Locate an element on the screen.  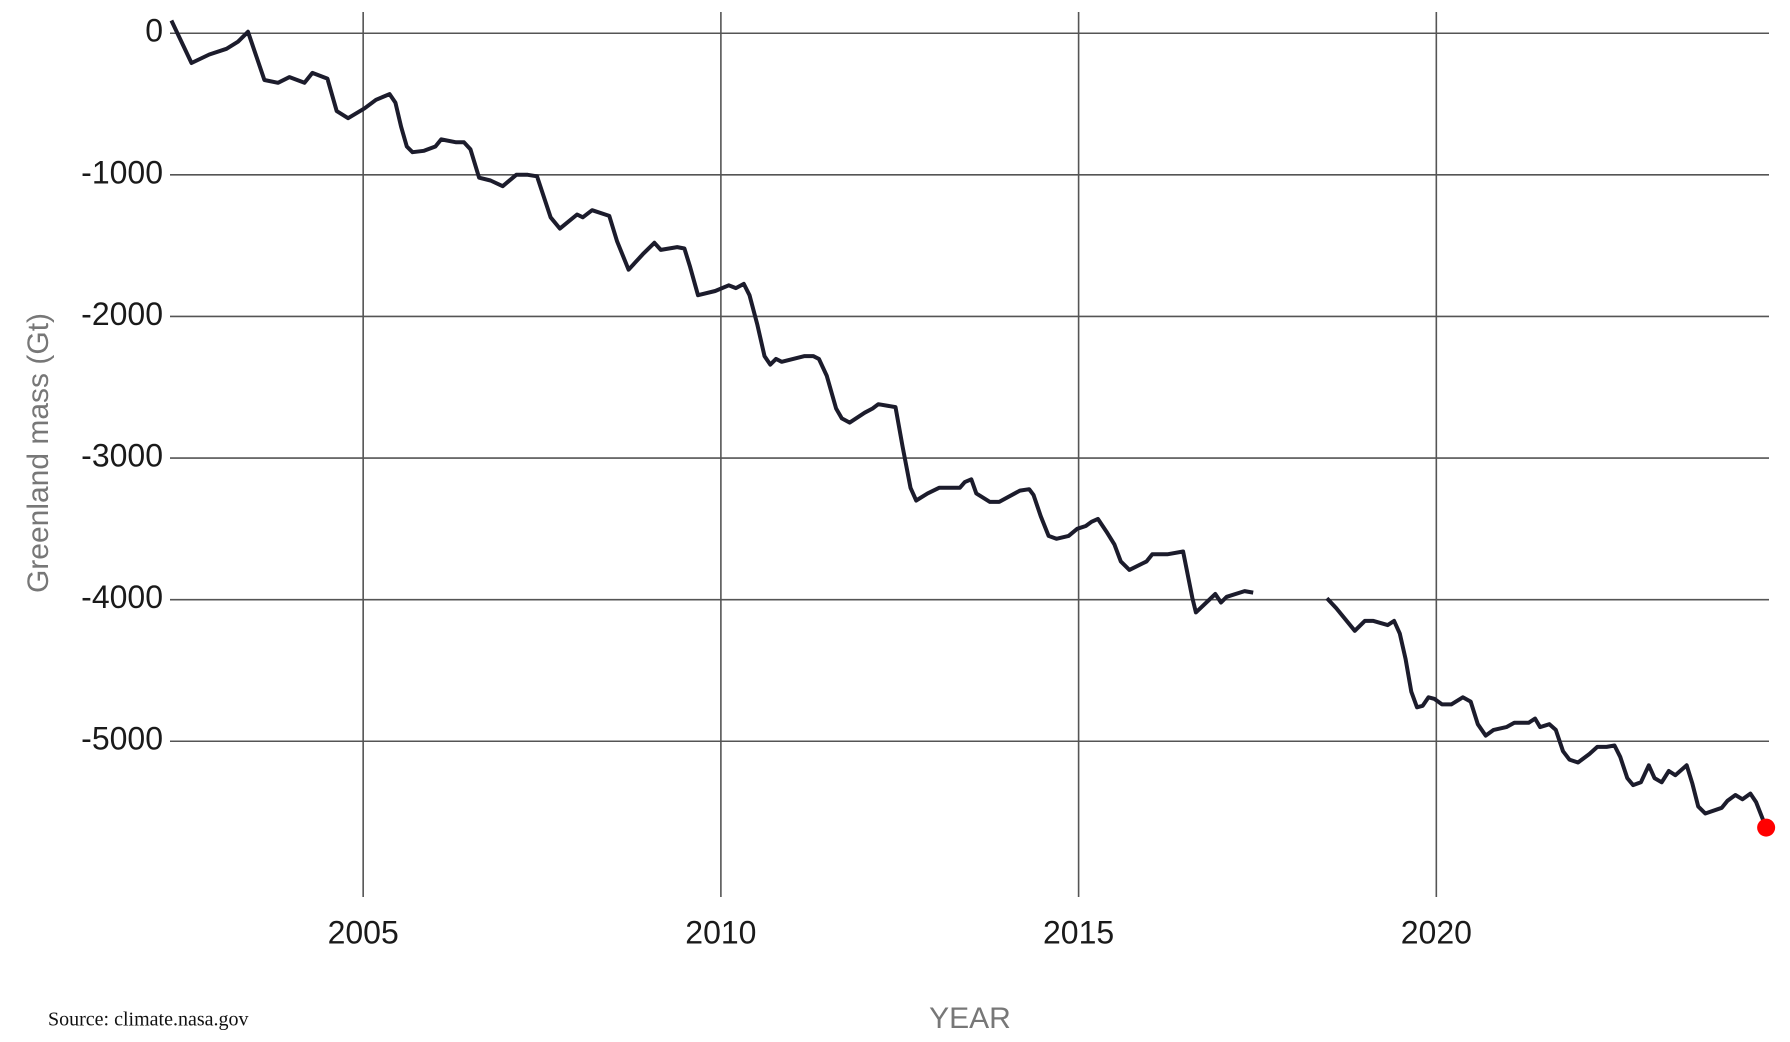
x-axis-label: YEAR is located at coordinates (970, 1018).